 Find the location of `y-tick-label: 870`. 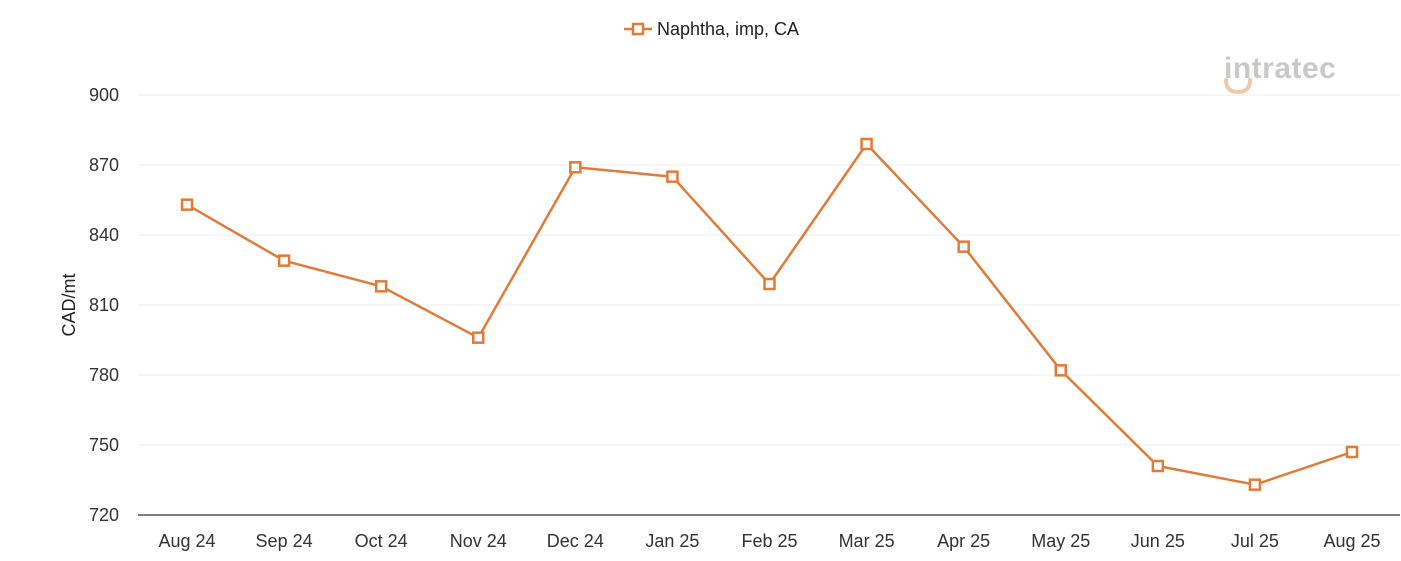

y-tick-label: 870 is located at coordinates (104, 165).